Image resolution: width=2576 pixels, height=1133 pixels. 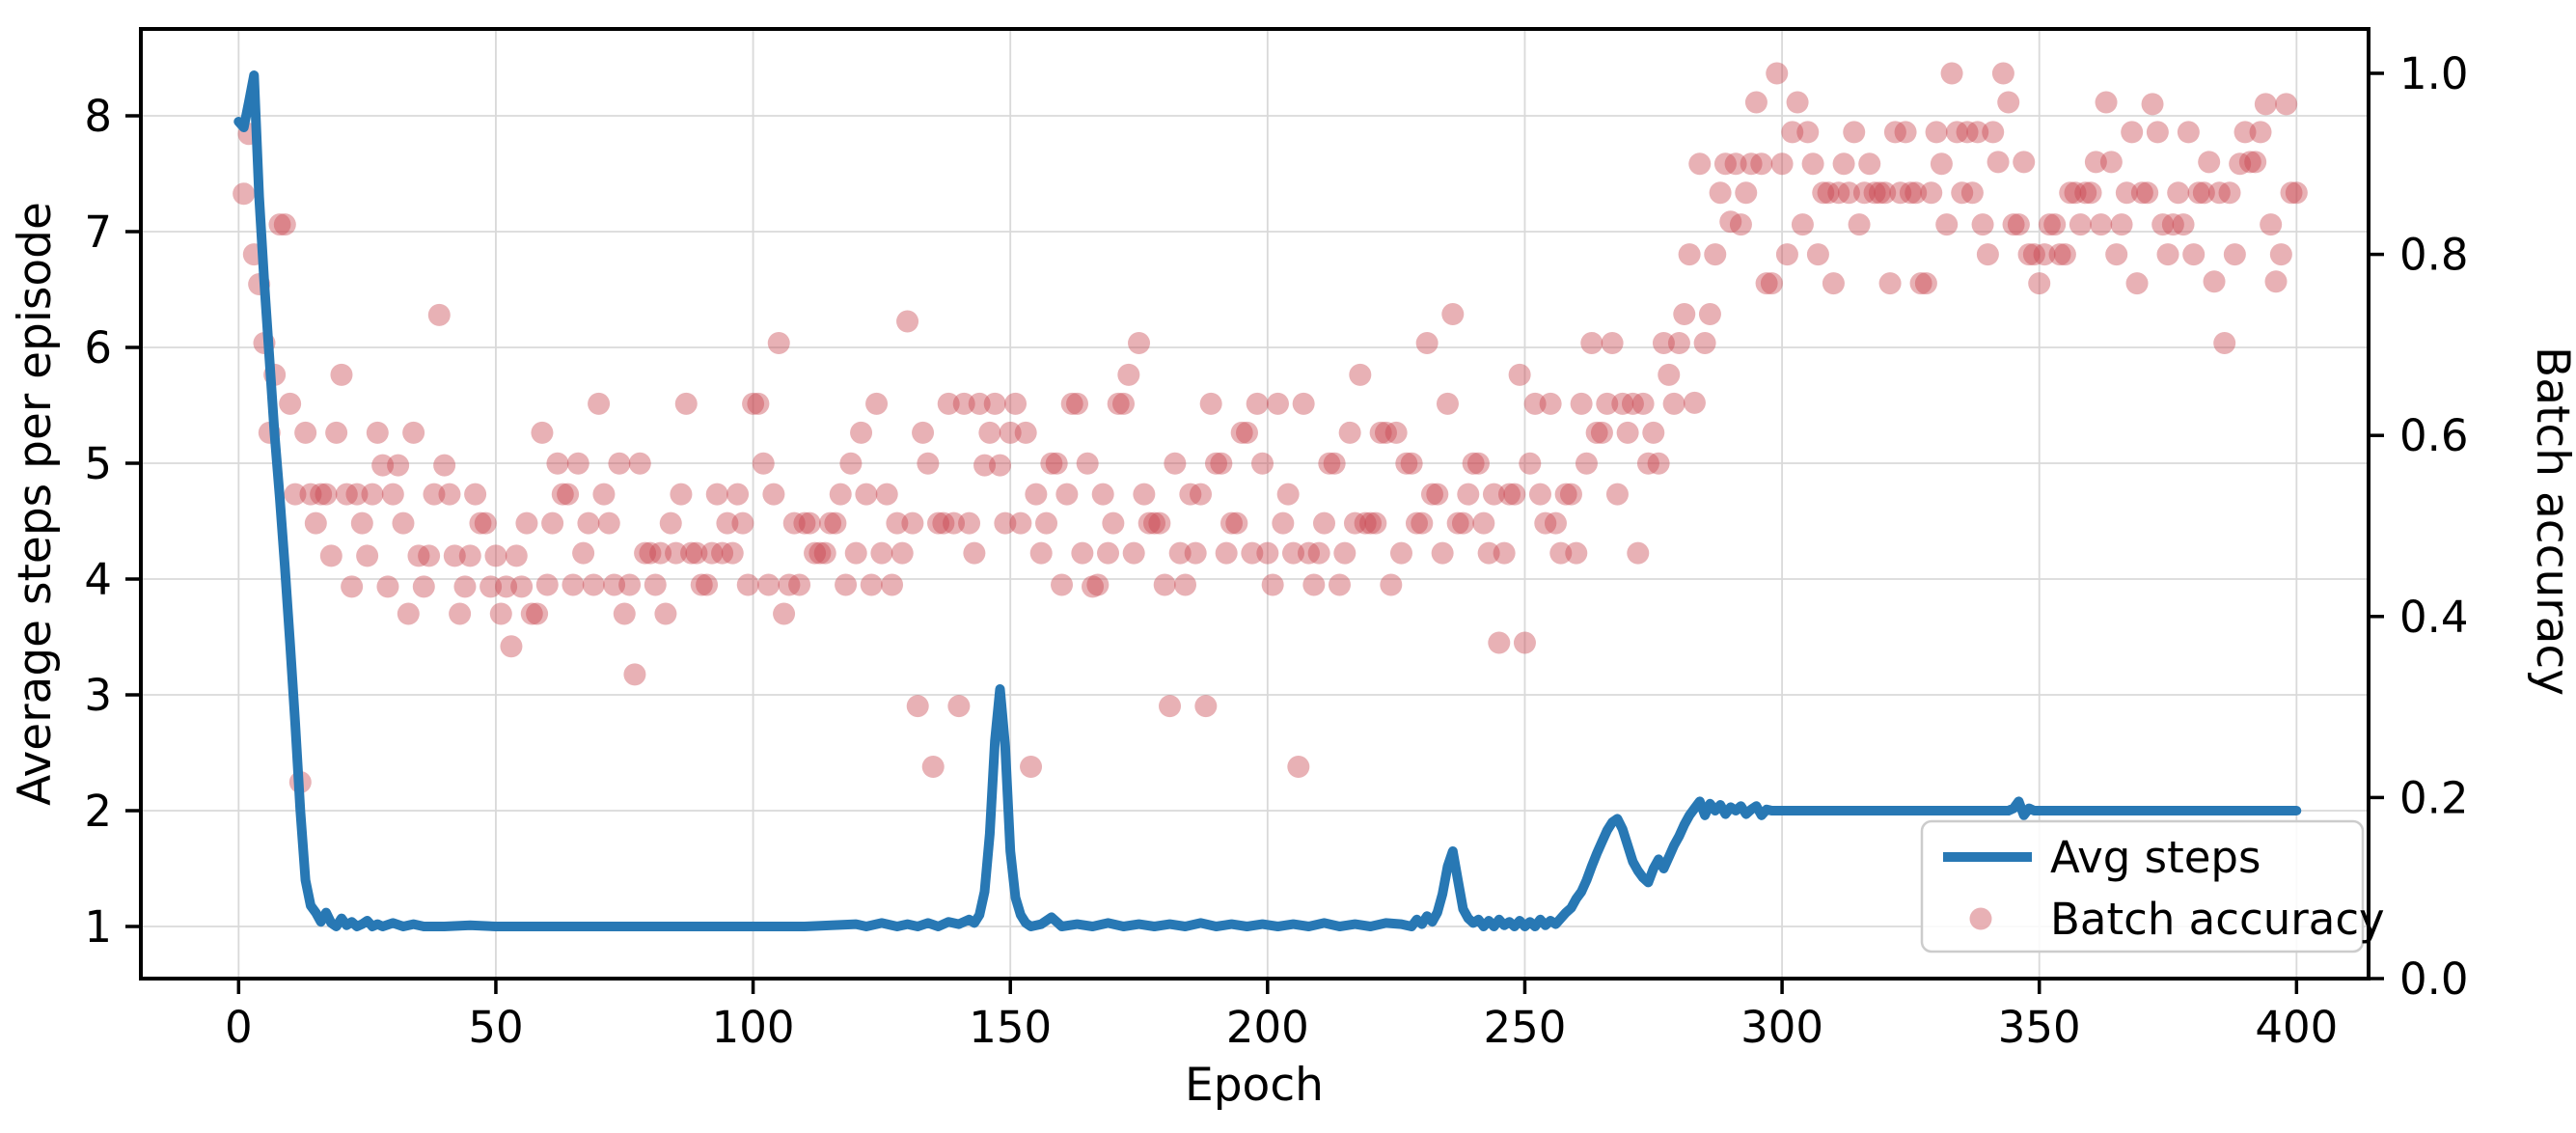 I want to click on x-tick-label: 50, so click(x=495, y=1027).